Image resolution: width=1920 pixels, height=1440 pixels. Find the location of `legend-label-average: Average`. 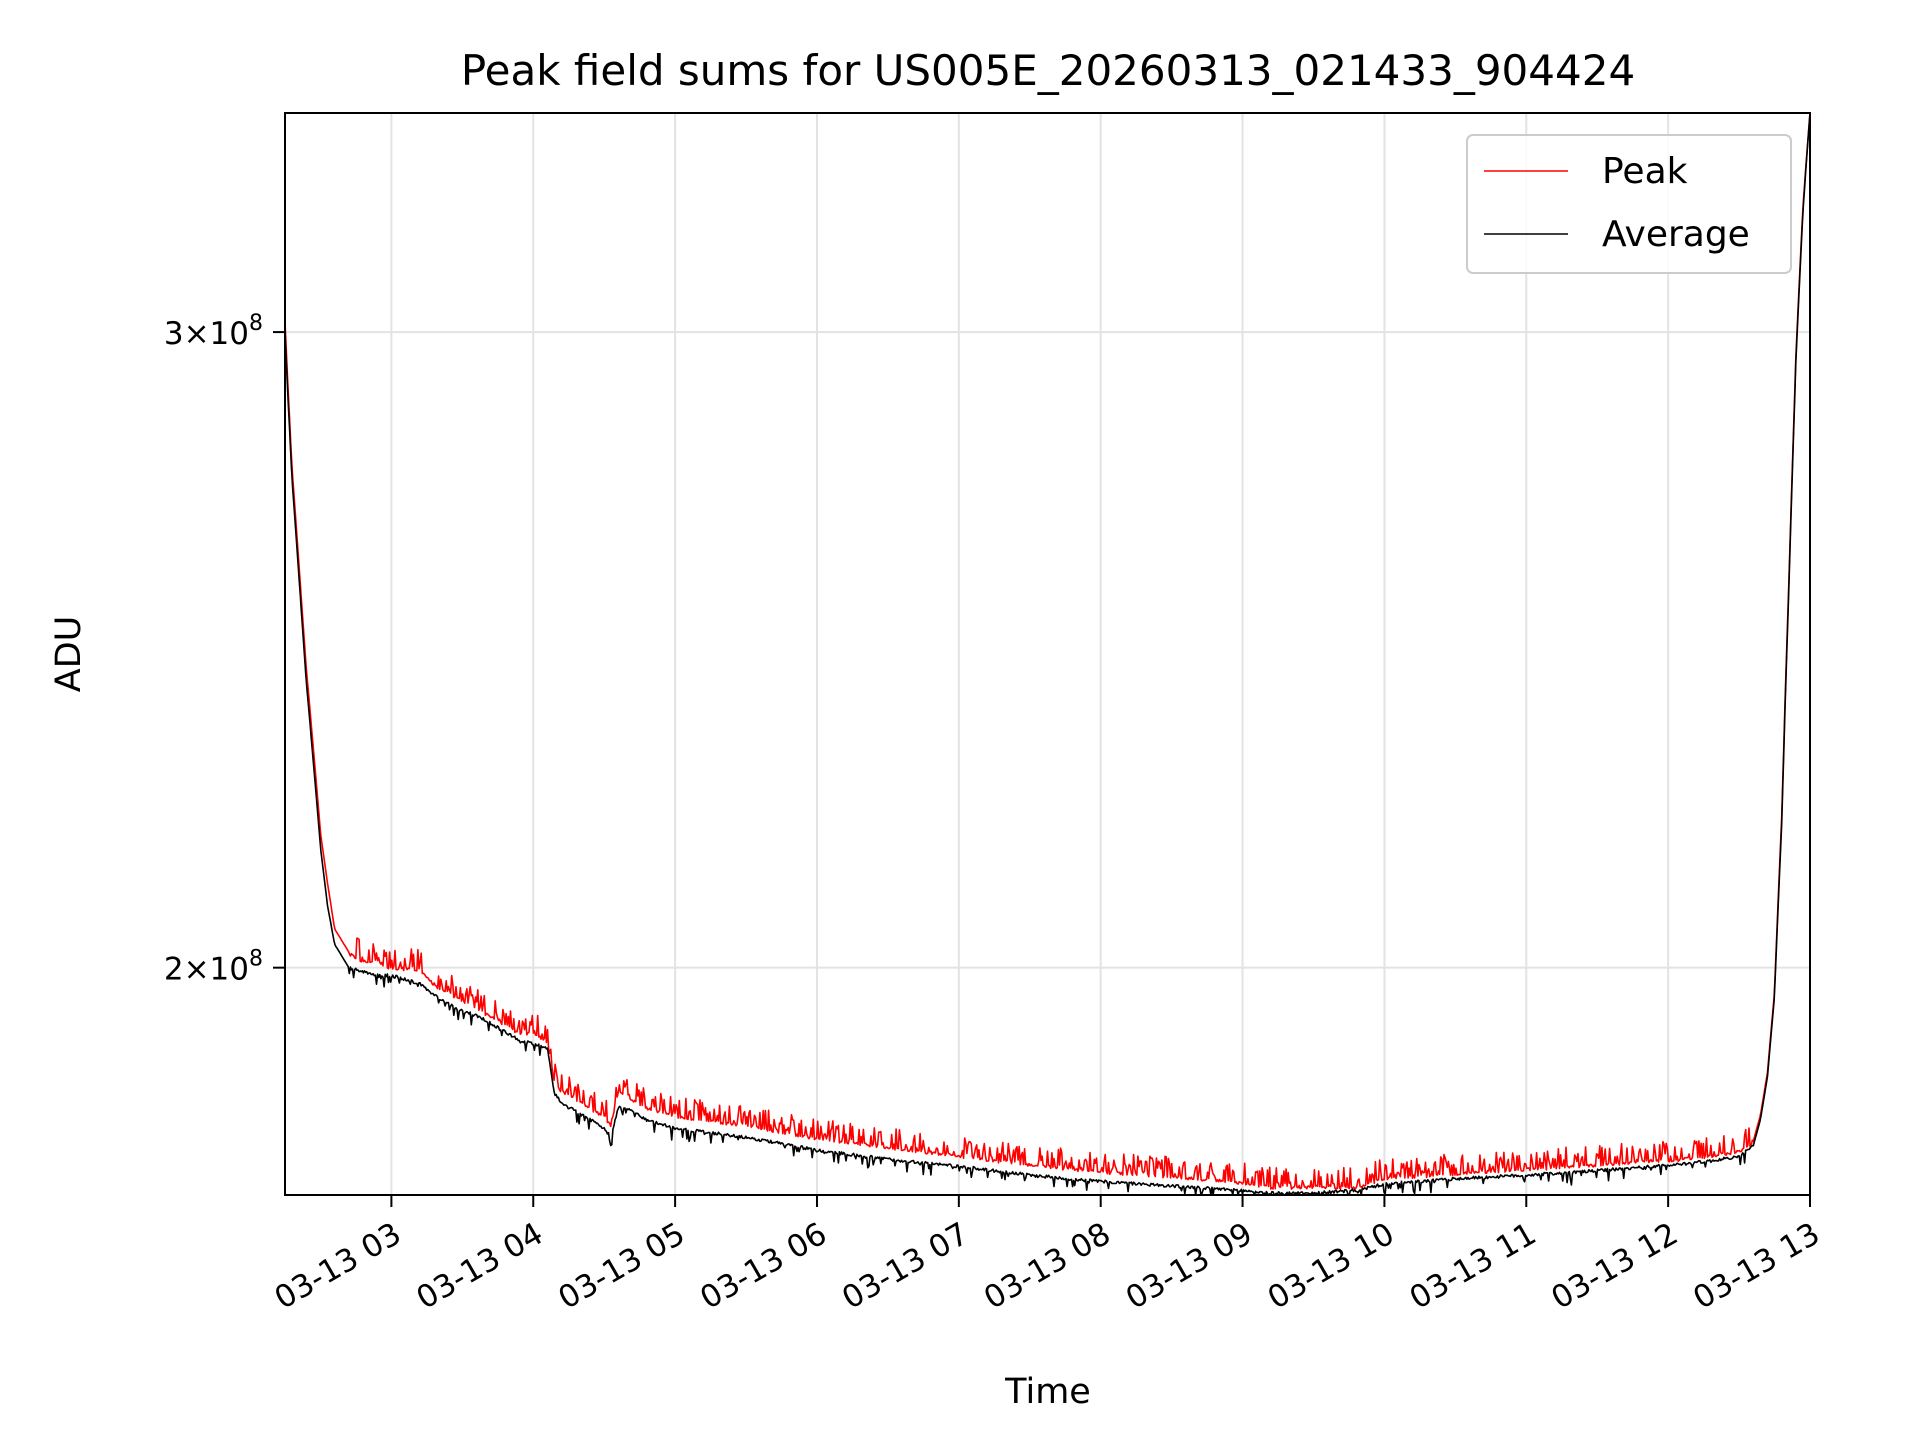

legend-label-average: Average is located at coordinates (1676, 234).